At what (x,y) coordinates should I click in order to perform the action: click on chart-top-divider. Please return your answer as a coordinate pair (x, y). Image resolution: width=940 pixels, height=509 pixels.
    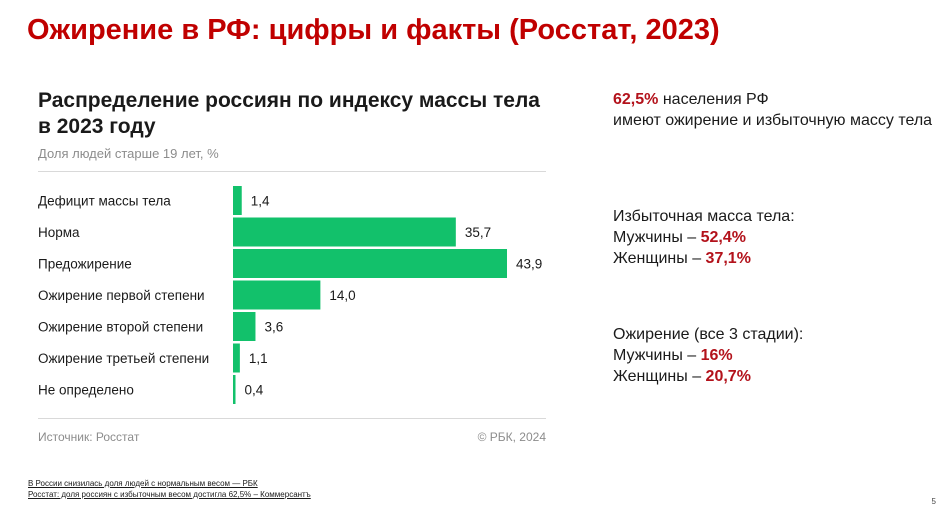
    Looking at the image, I should click on (292, 171).